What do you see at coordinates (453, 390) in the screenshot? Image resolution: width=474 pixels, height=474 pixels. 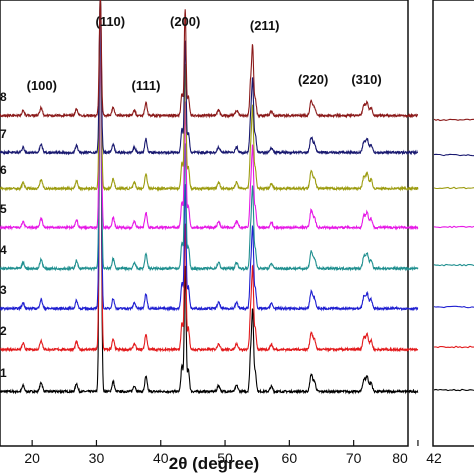 I see `inset-series-1-line` at bounding box center [453, 390].